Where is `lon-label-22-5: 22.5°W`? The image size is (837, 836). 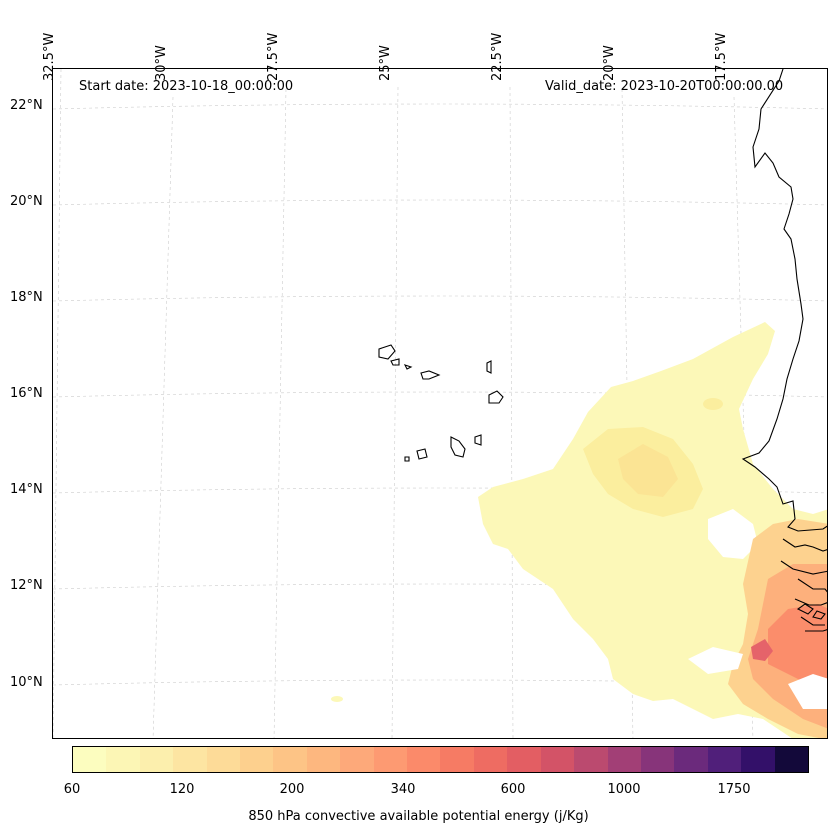
lon-label-22-5: 22.5°W is located at coordinates (497, 56).